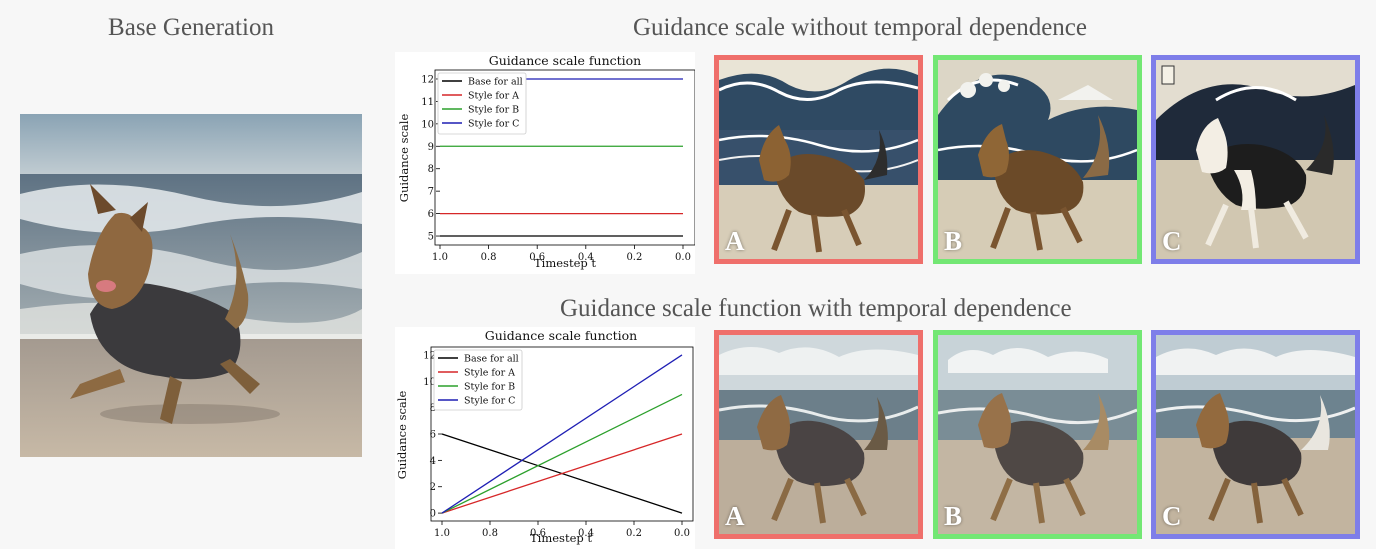 This screenshot has height=549, width=1376. I want to click on ukiyoe-dog-image-c, so click(1255, 159).